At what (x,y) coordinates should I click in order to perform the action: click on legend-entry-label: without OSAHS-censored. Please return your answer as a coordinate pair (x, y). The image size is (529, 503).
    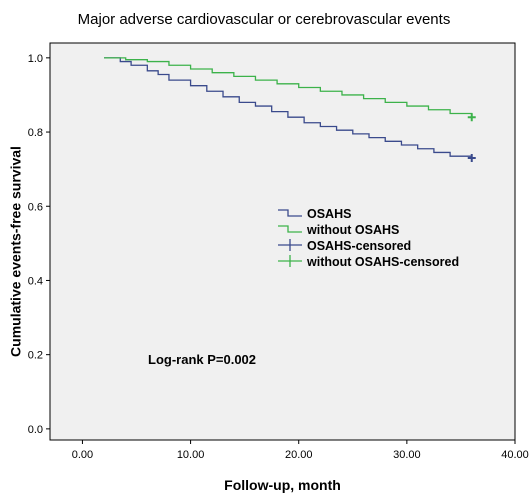
    Looking at the image, I should click on (382, 262).